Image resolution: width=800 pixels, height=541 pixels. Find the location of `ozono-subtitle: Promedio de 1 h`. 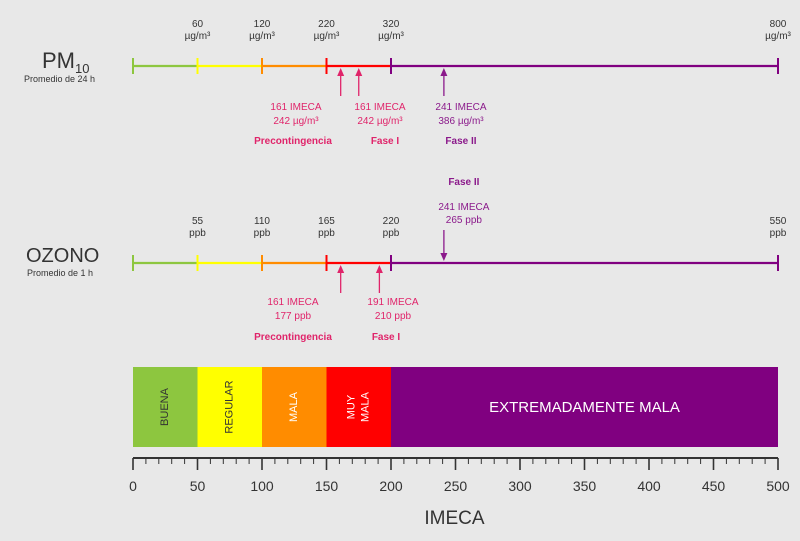

ozono-subtitle: Promedio de 1 h is located at coordinates (60, 273).